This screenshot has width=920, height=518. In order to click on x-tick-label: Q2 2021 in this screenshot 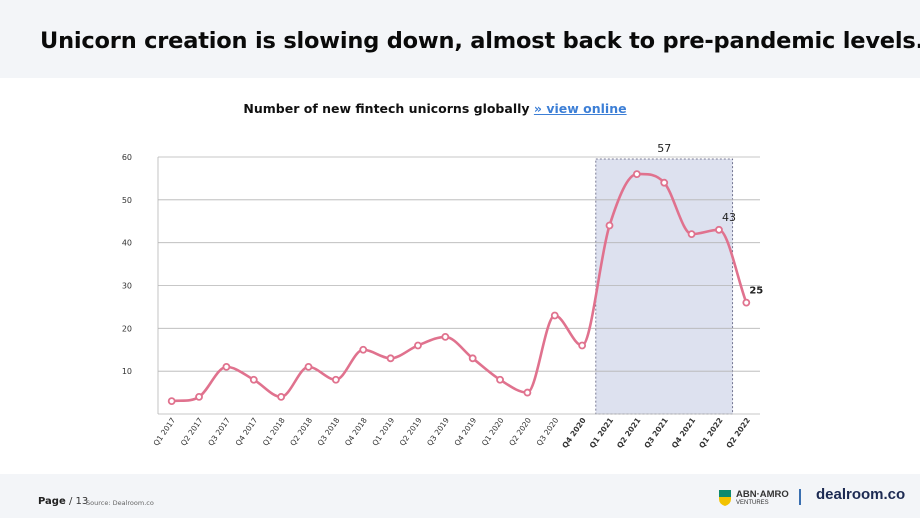, I will do `click(629, 433)`.